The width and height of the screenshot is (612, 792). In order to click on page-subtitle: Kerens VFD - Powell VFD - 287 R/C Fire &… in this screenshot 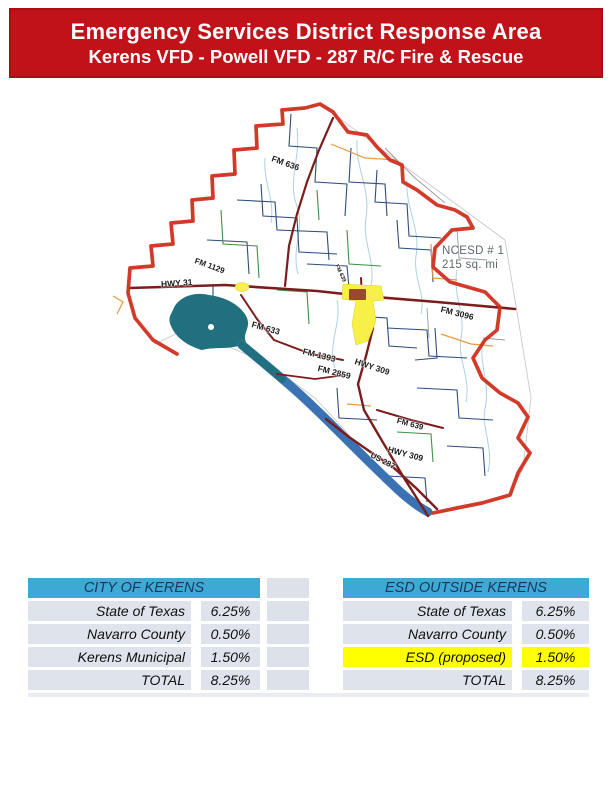, I will do `click(306, 56)`.